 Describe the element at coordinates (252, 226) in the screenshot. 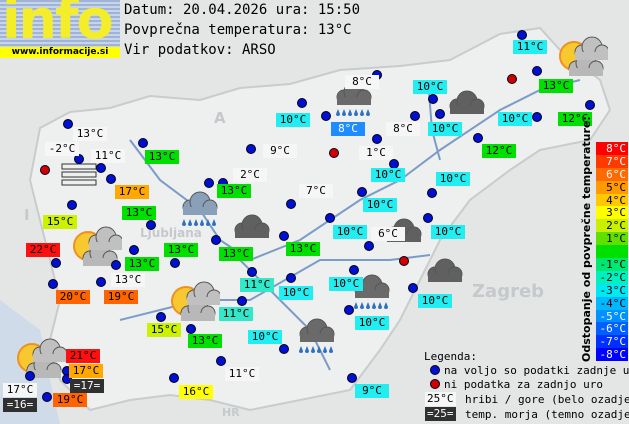

I see `dark-cloud-icon` at that location.